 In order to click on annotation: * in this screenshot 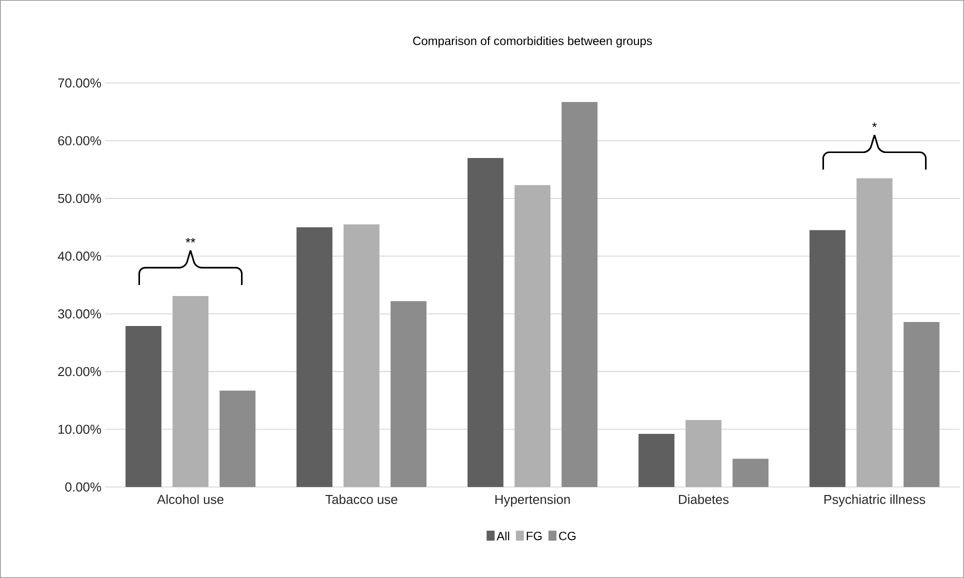, I will do `click(874, 125)`.